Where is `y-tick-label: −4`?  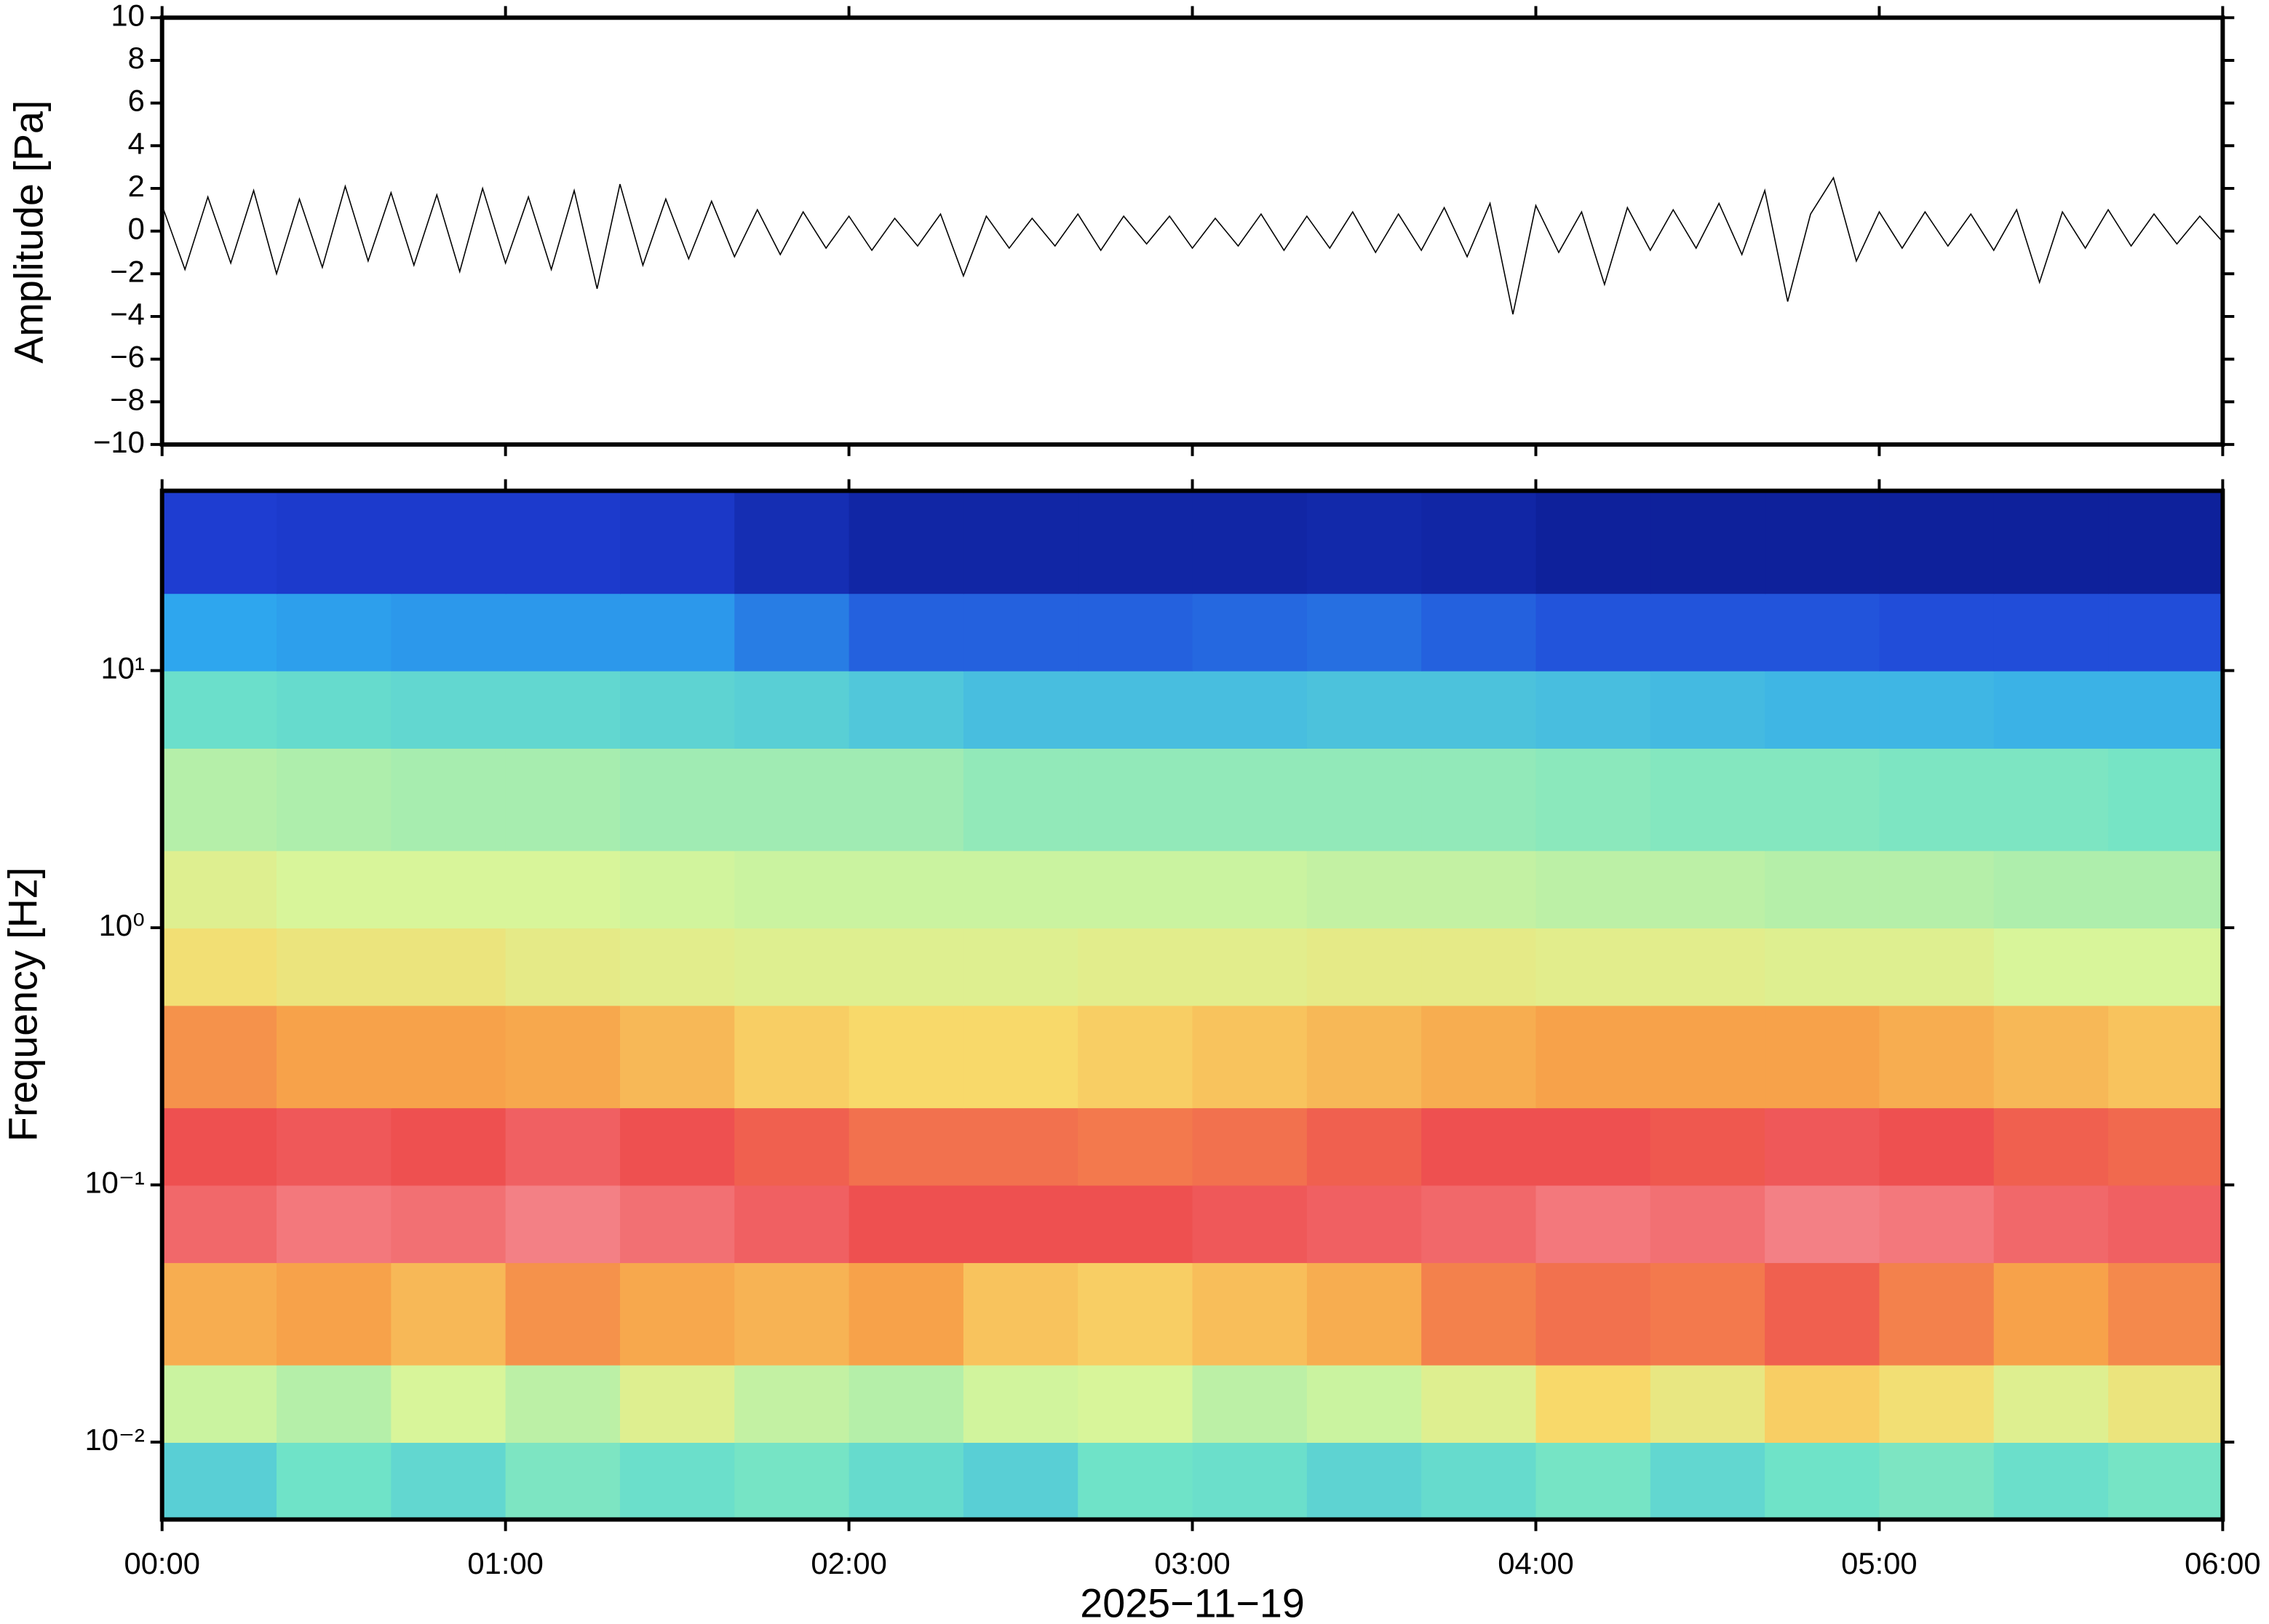 y-tick-label: −4 is located at coordinates (127, 314).